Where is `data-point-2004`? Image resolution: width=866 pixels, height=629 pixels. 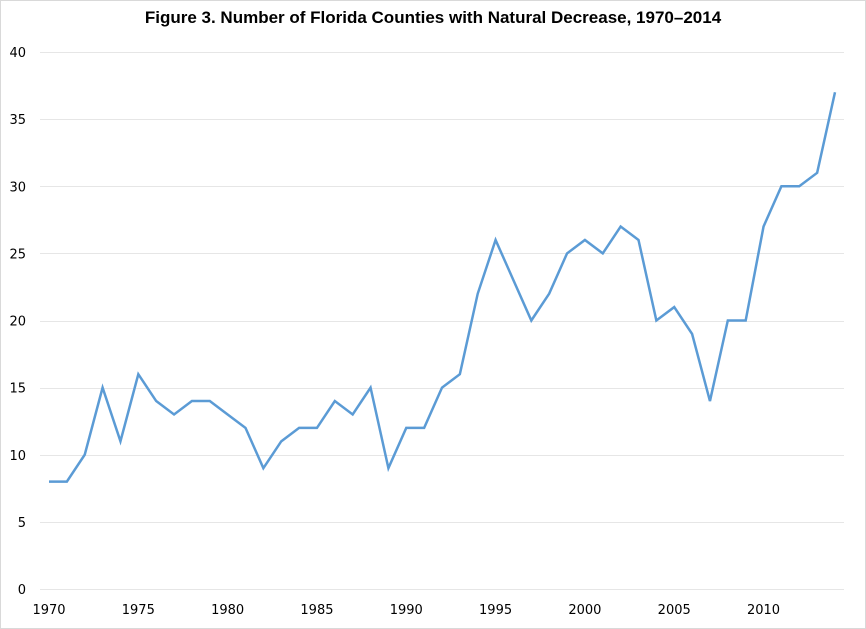 data-point-2004 is located at coordinates (656, 321).